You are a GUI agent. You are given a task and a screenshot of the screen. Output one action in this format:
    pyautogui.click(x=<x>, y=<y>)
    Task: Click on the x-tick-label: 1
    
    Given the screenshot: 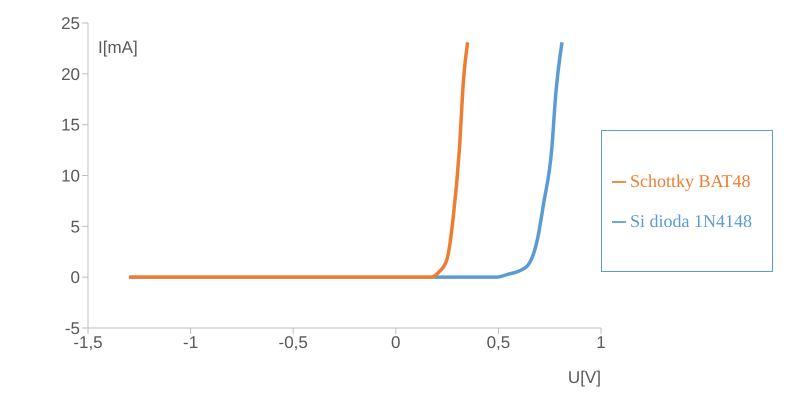 What is the action you would take?
    pyautogui.click(x=601, y=342)
    